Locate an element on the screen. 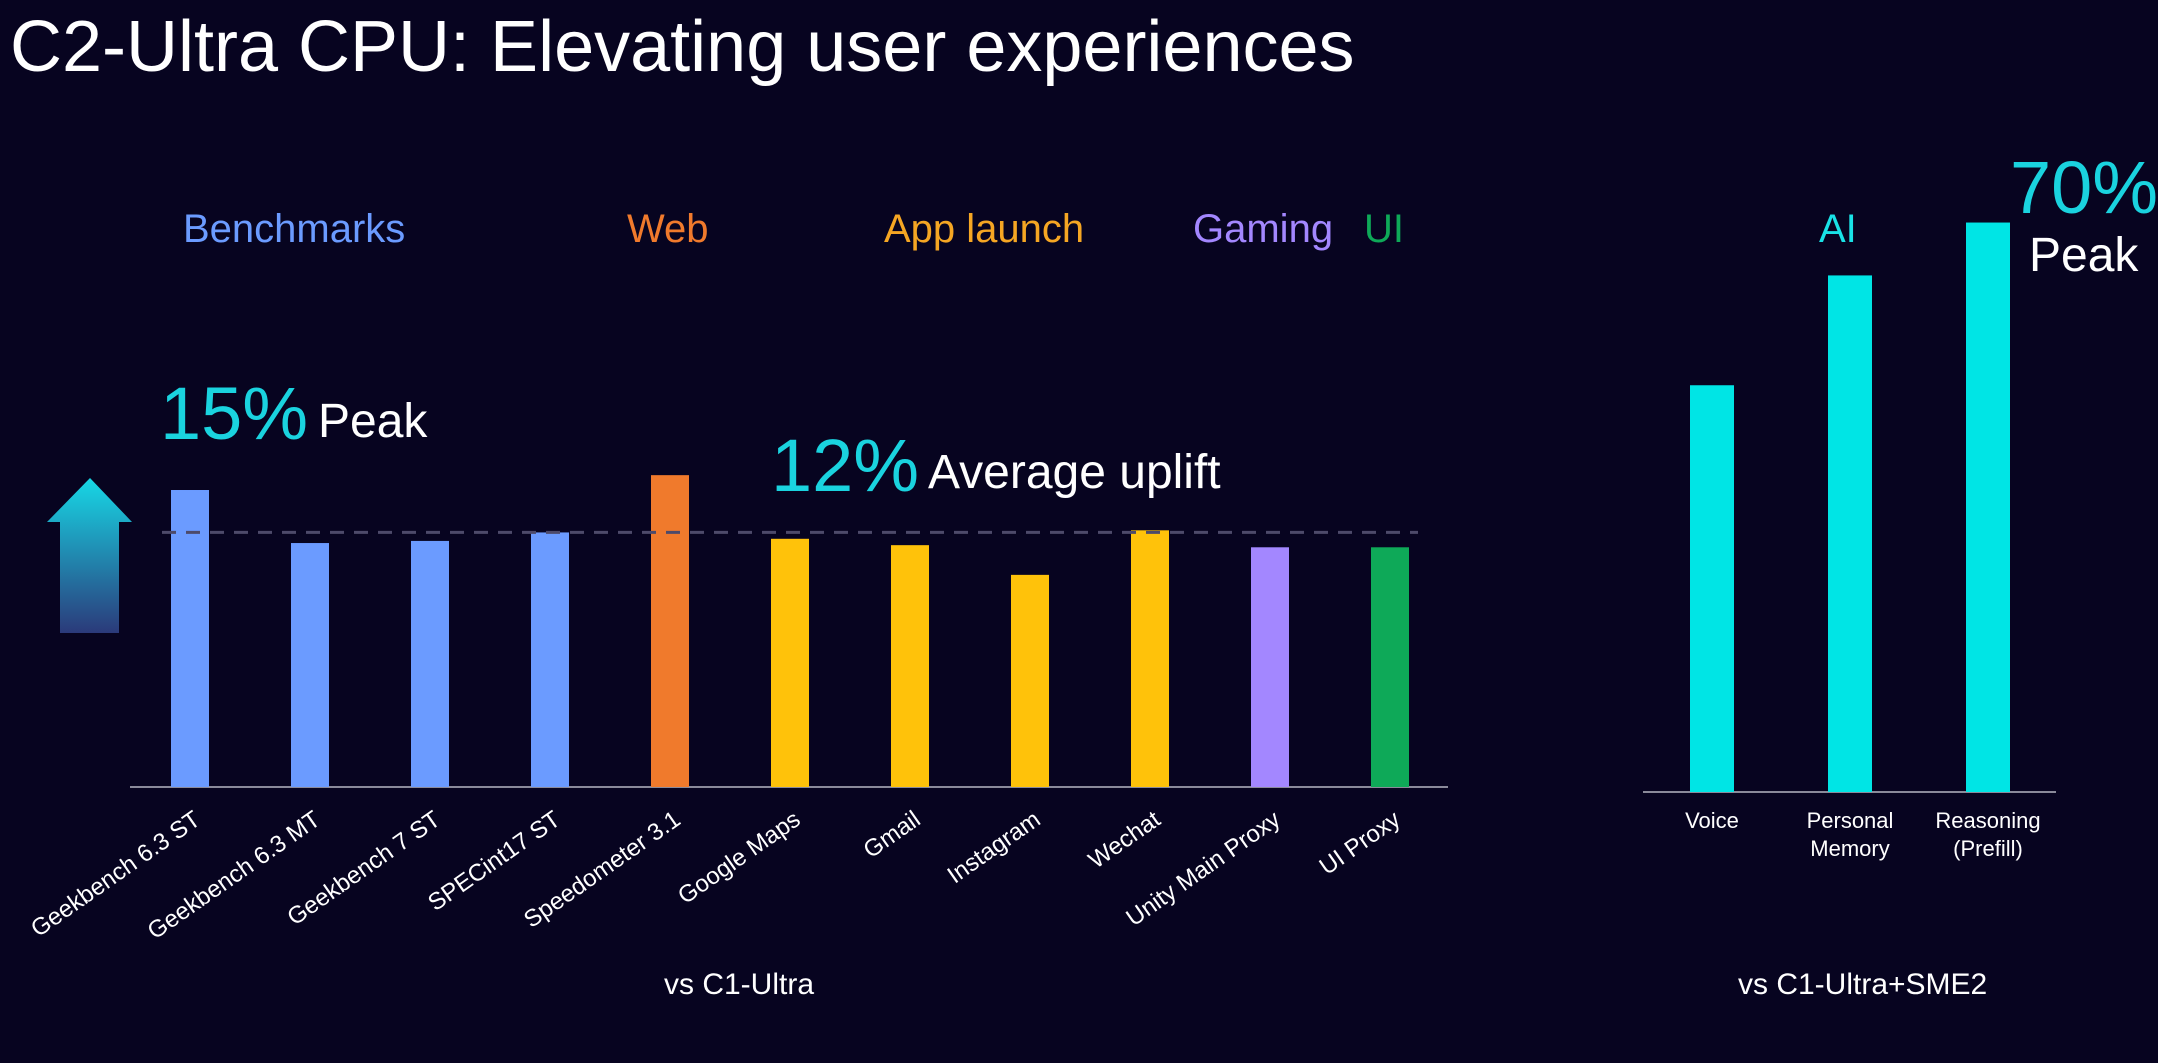 This screenshot has height=1063, width=2158. x-tick-label: Voice is located at coordinates (1712, 820).